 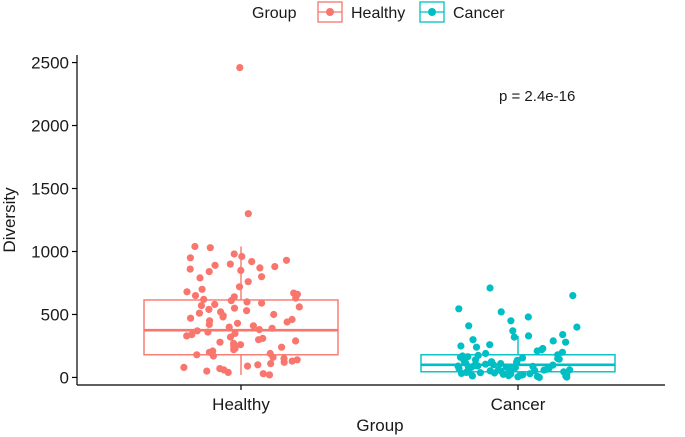 What do you see at coordinates (330, 12) in the screenshot?
I see `legend-key-healthy` at bounding box center [330, 12].